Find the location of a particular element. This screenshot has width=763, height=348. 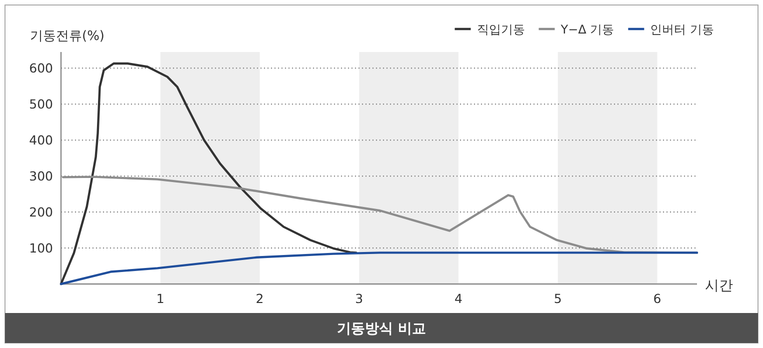

legend-label: Y−Δ 기동 is located at coordinates (587, 29).